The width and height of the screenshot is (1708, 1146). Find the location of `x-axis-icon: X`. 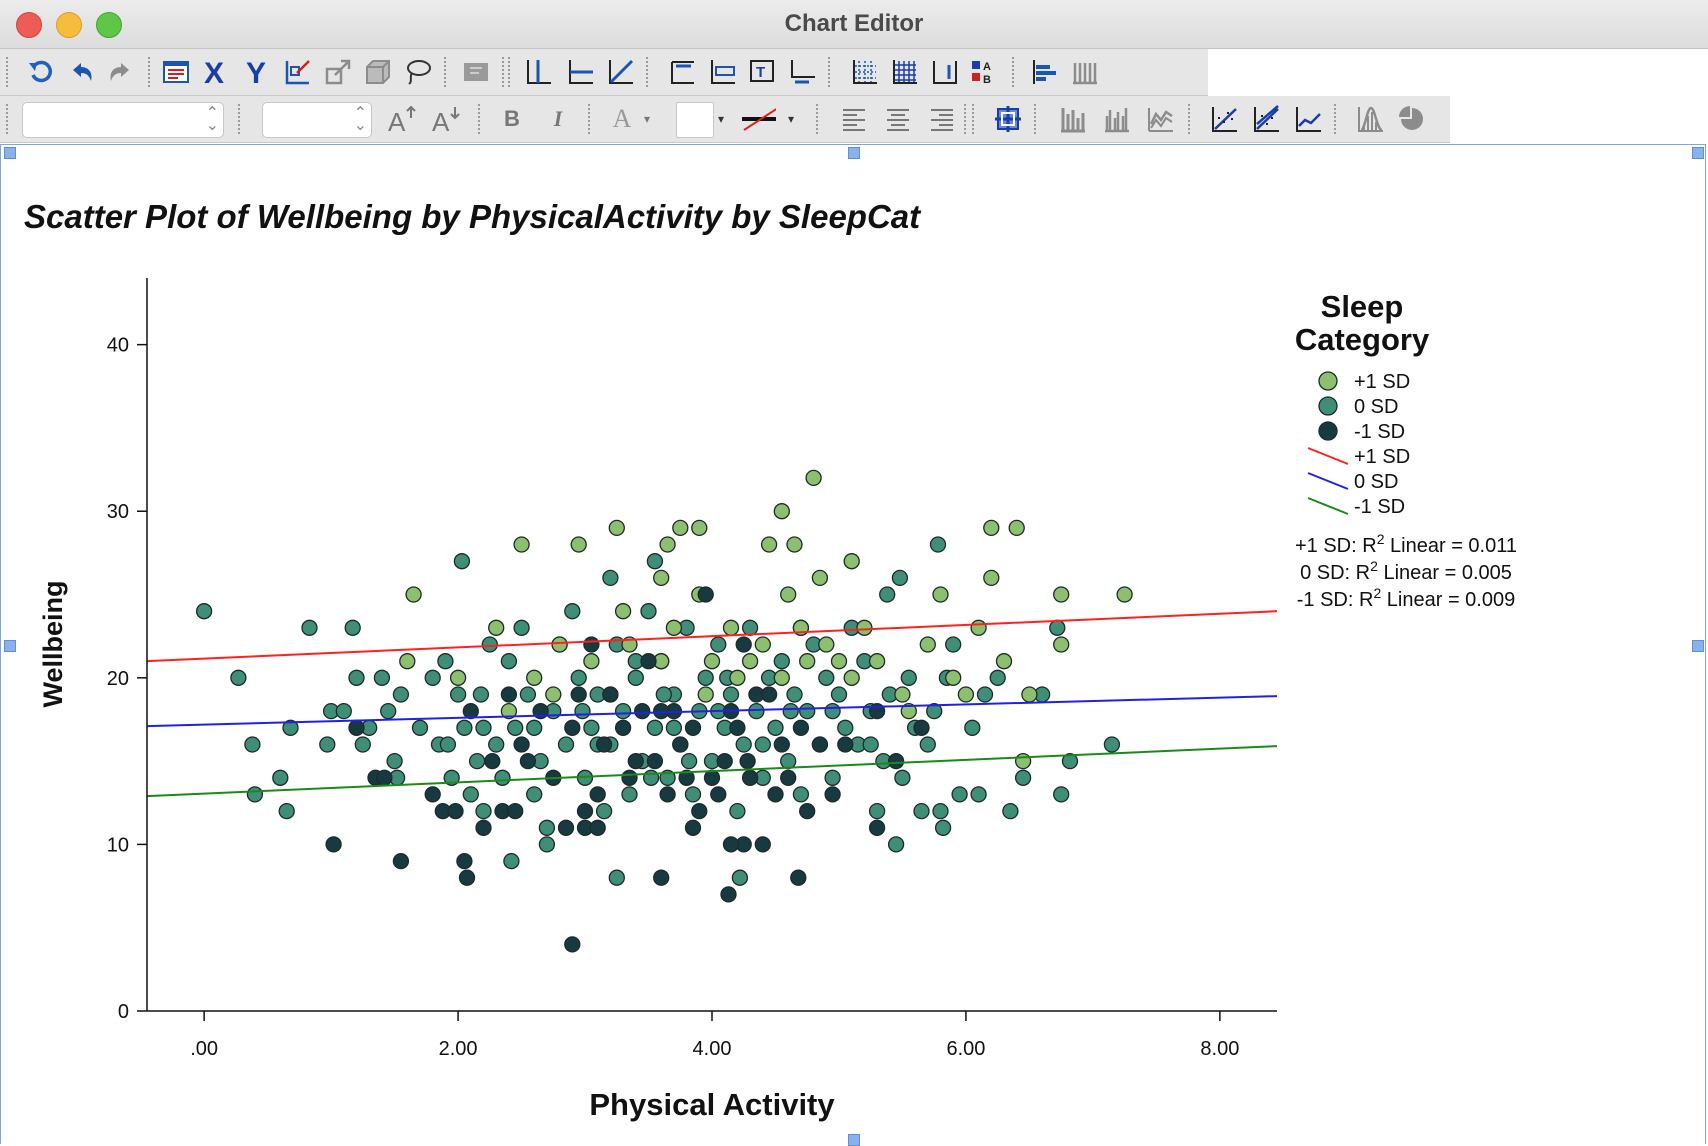

x-axis-icon: X is located at coordinates (216, 72).